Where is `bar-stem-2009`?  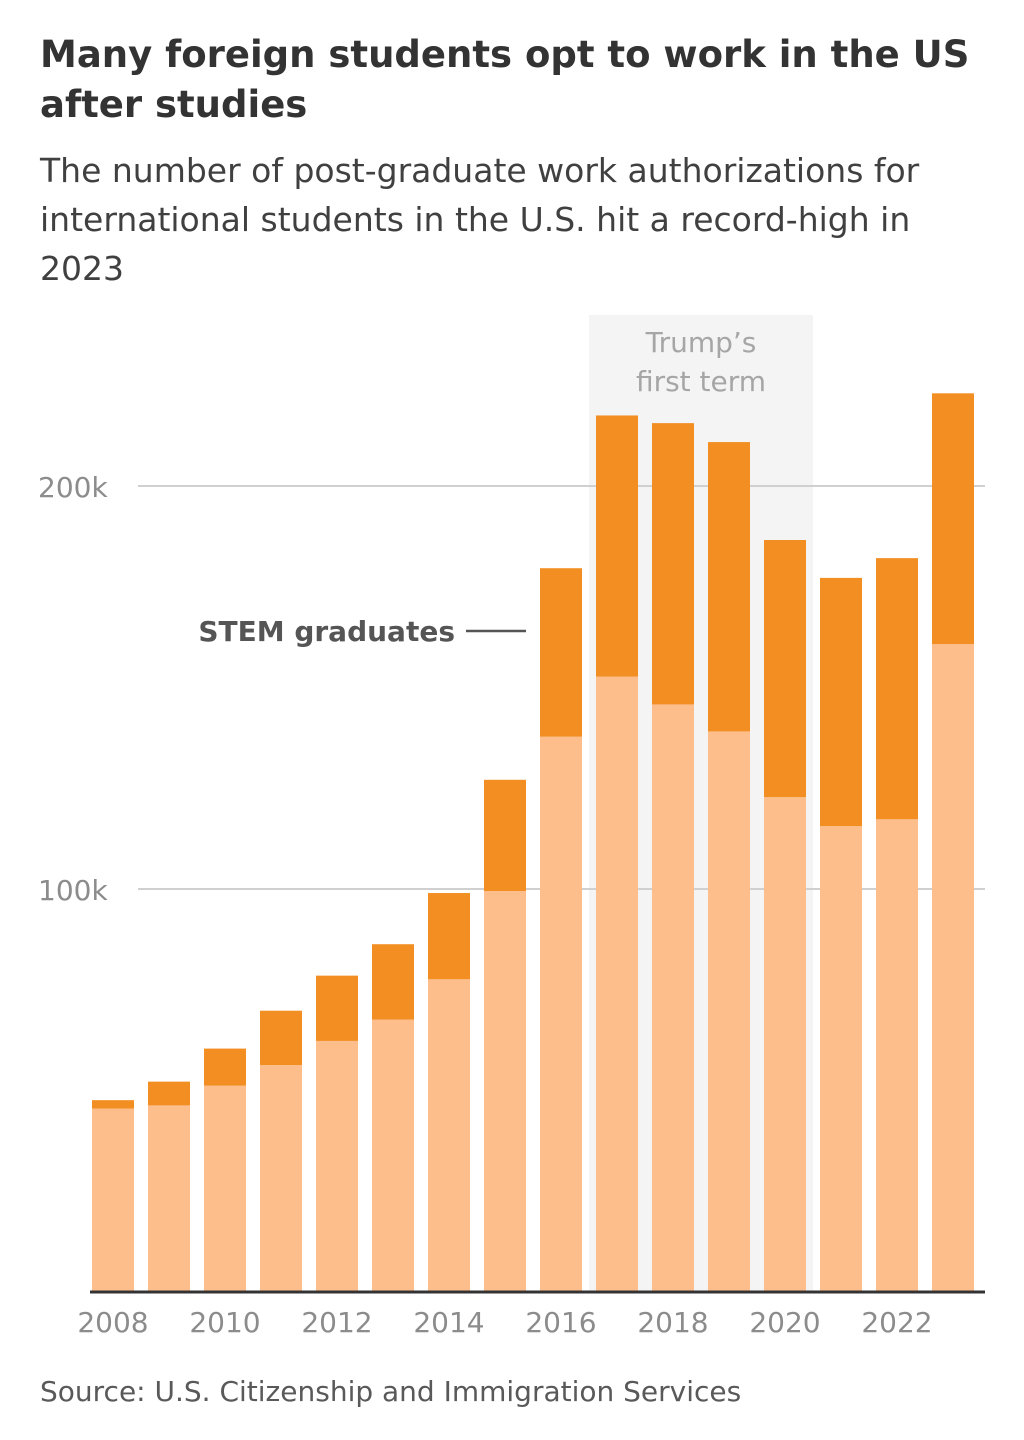 bar-stem-2009 is located at coordinates (169, 1093).